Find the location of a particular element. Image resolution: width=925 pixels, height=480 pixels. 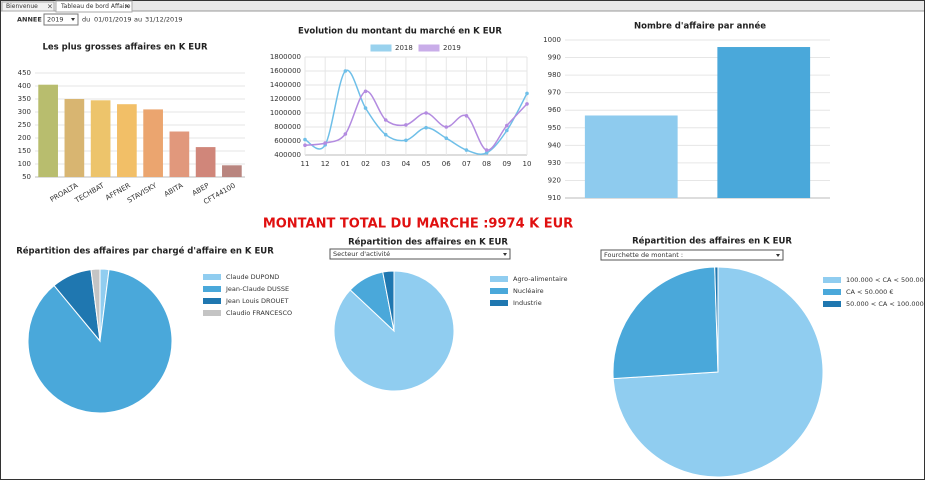

y-tick-label: 1200000 is located at coordinates (285, 99).